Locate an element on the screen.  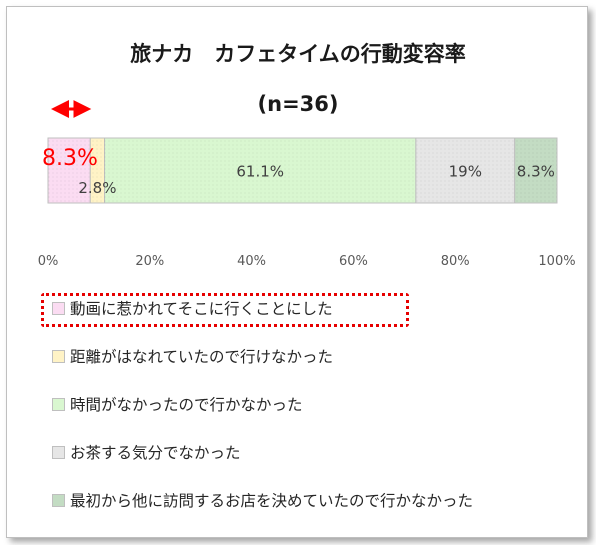
chart-title: 旅ナカ カフェタイムの行動変容率 is located at coordinates (298, 54).